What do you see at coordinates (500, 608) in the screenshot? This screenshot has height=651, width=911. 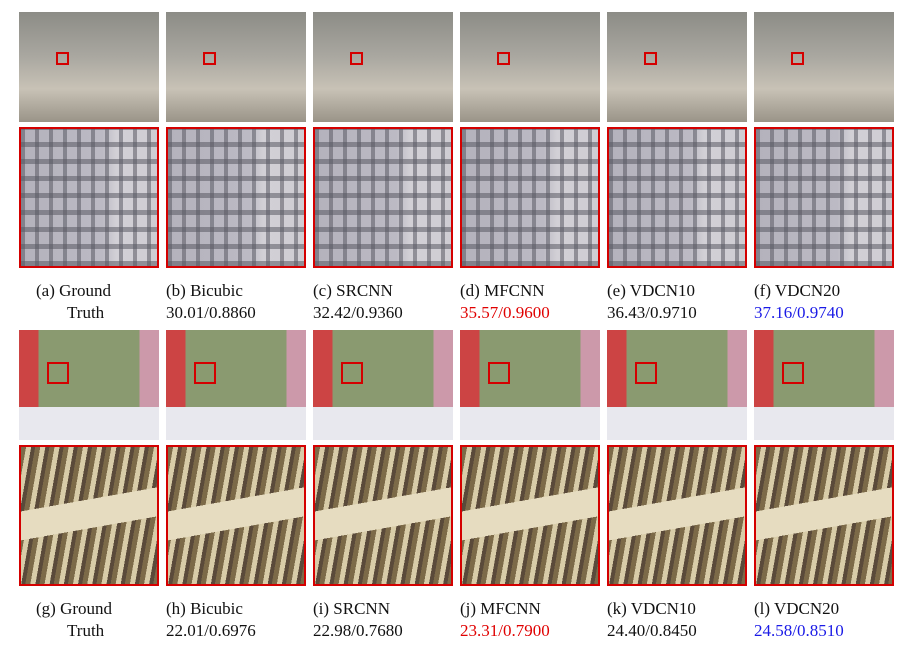 I see `caption-label: (j) MFCNN` at bounding box center [500, 608].